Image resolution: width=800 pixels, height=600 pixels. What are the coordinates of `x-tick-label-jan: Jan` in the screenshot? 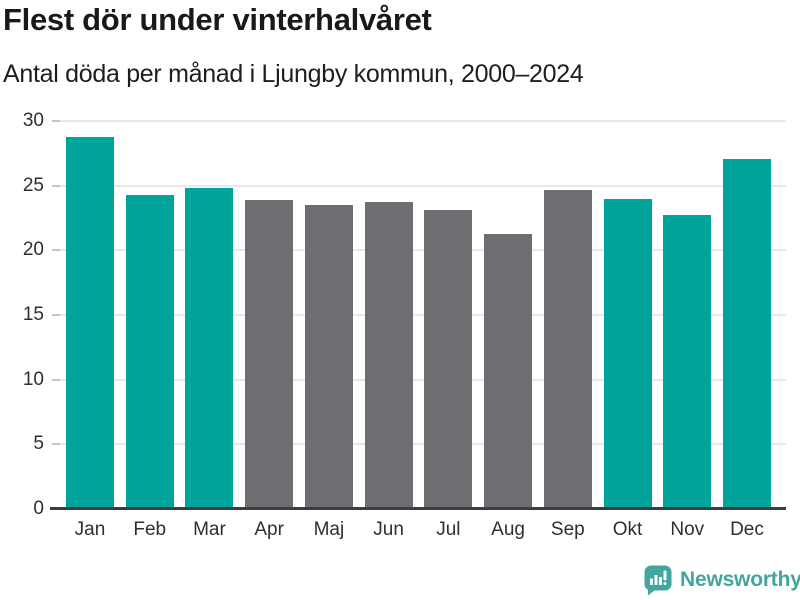 It's located at (90, 529).